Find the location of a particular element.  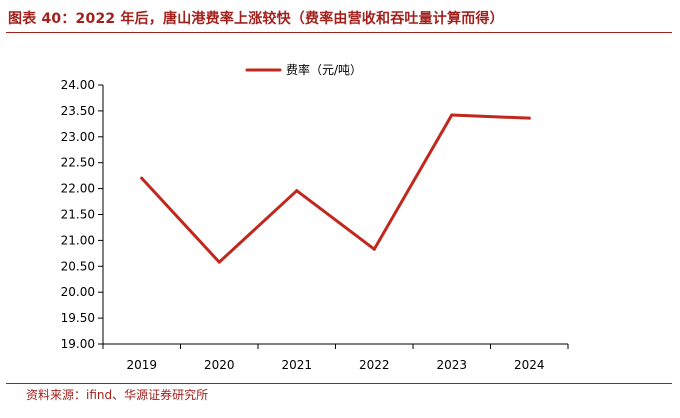

x-tick-label: 2020 is located at coordinates (219, 365).